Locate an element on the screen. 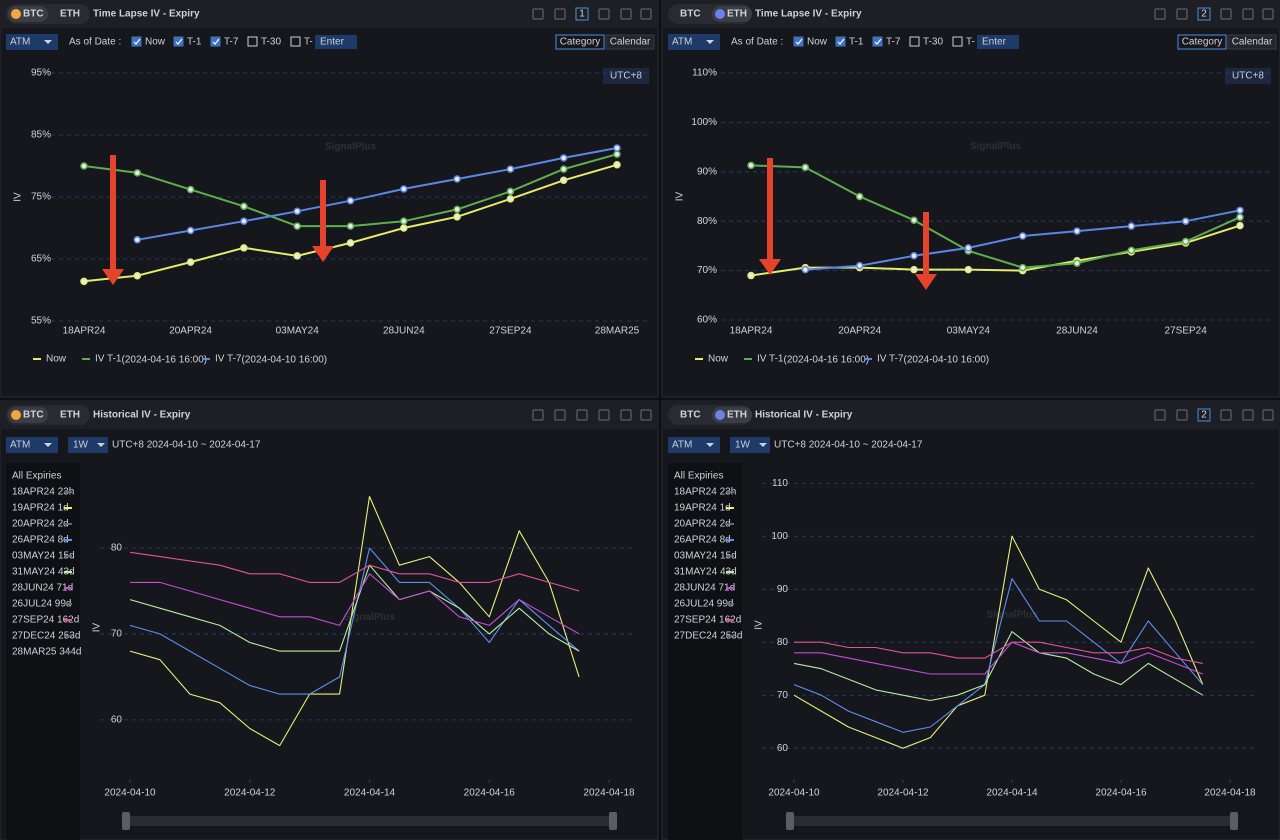 The height and width of the screenshot is (840, 1280). annotation-arrows is located at coordinates (519, 222).